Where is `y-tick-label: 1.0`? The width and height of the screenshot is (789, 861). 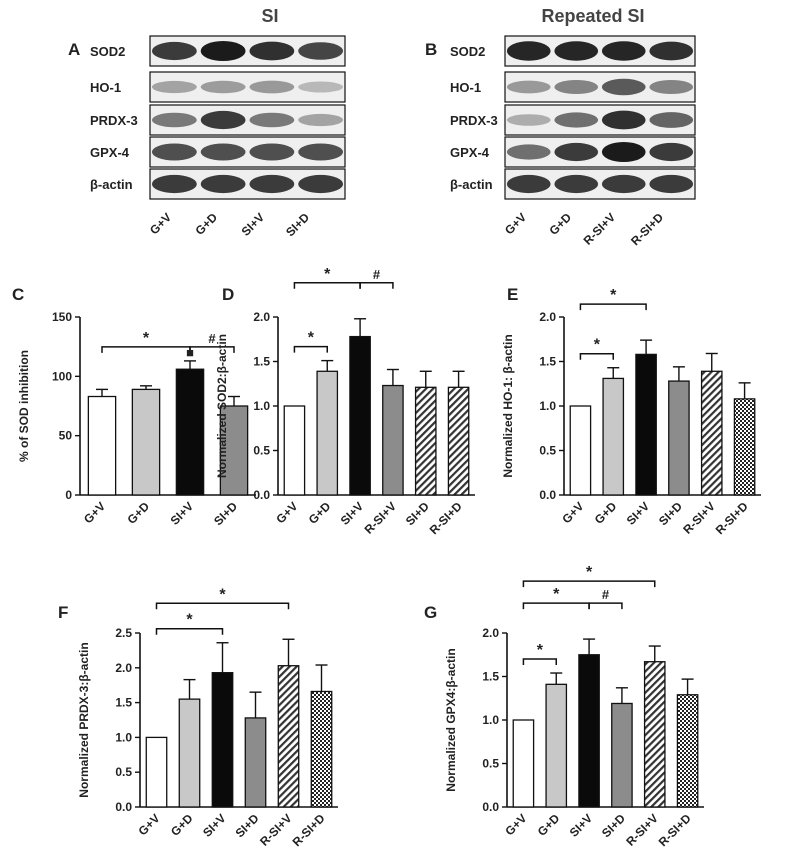
y-tick-label: 1.0 is located at coordinates (547, 406).